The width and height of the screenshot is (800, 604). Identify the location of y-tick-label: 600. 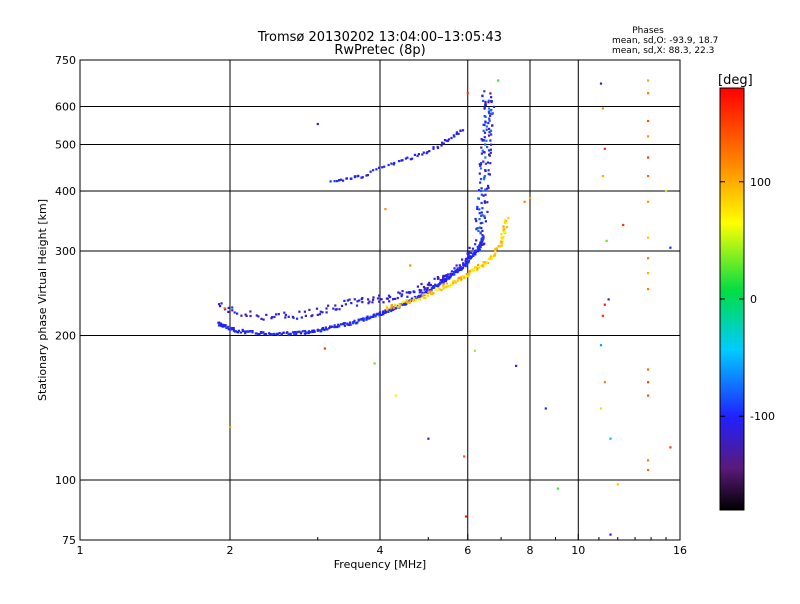
(65, 107).